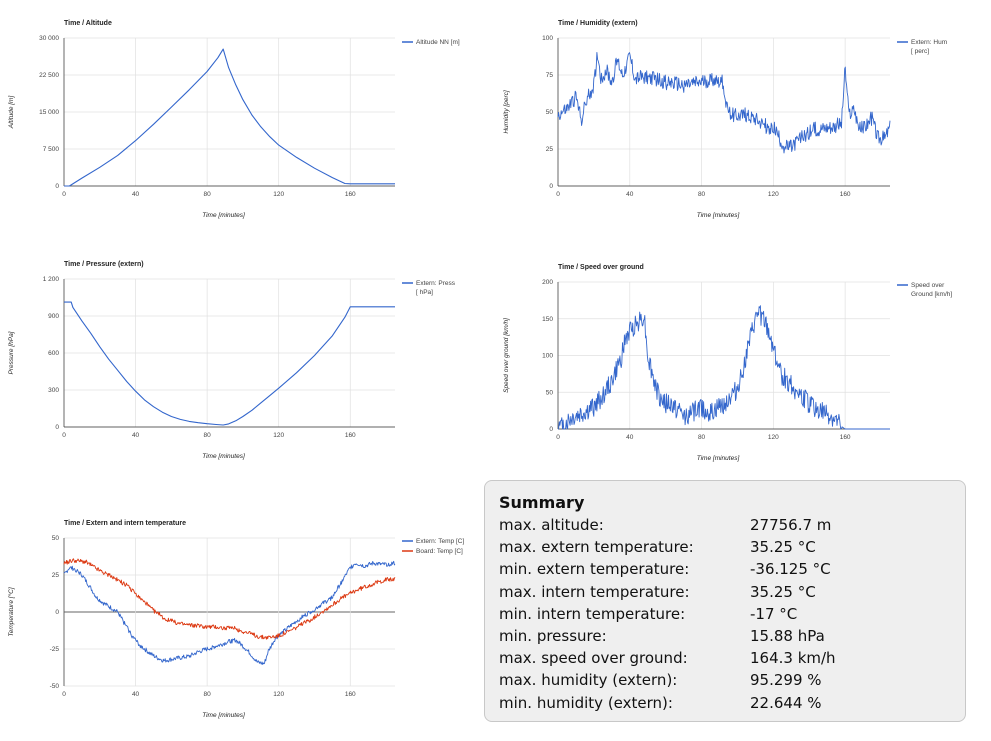 The height and width of the screenshot is (741, 991). What do you see at coordinates (551, 525) in the screenshot?
I see `summary-label: max. altitude:` at bounding box center [551, 525].